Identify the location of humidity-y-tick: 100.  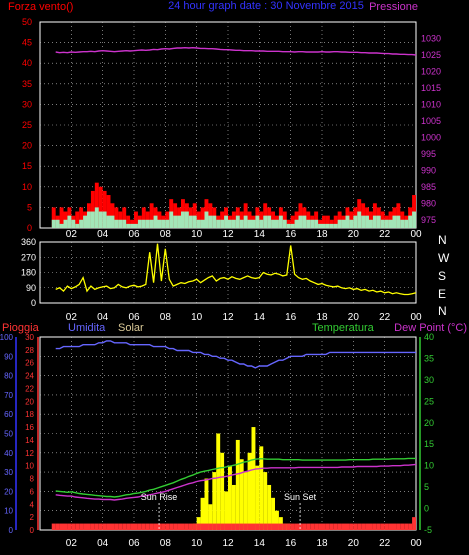
(7, 337).